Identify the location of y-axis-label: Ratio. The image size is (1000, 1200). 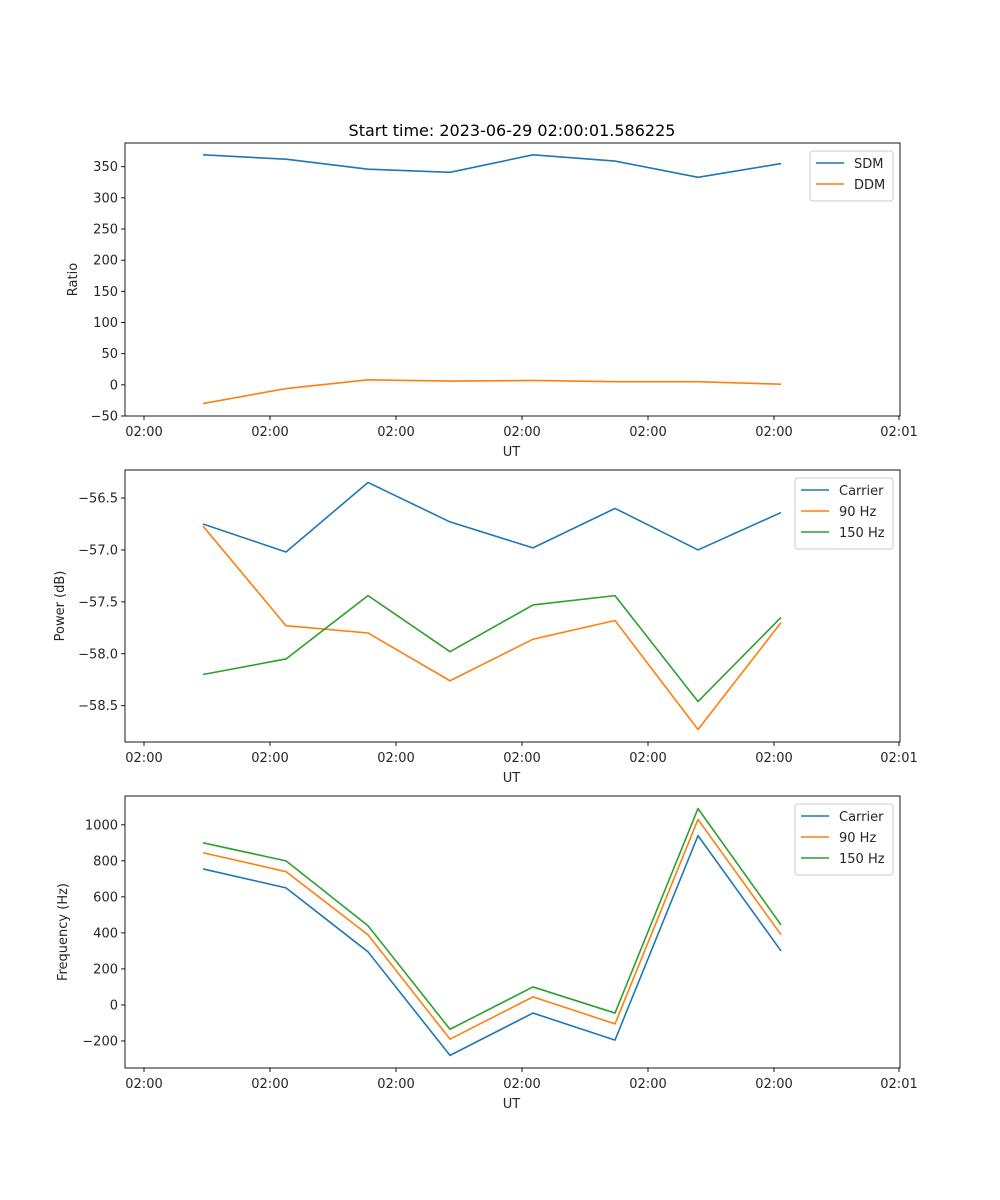
(73, 279).